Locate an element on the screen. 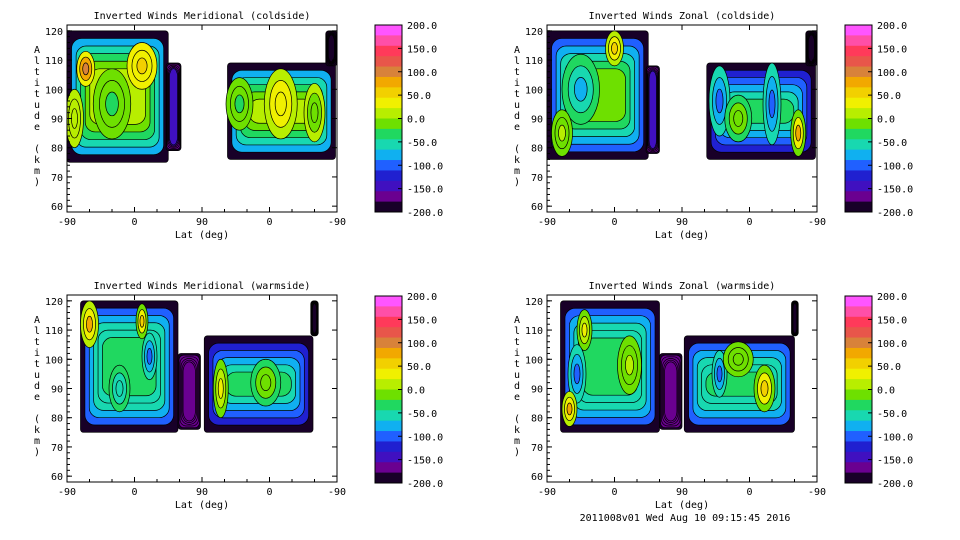 Image resolution: width=960 pixels, height=540 pixels. contour-field is located at coordinates (679, 366).